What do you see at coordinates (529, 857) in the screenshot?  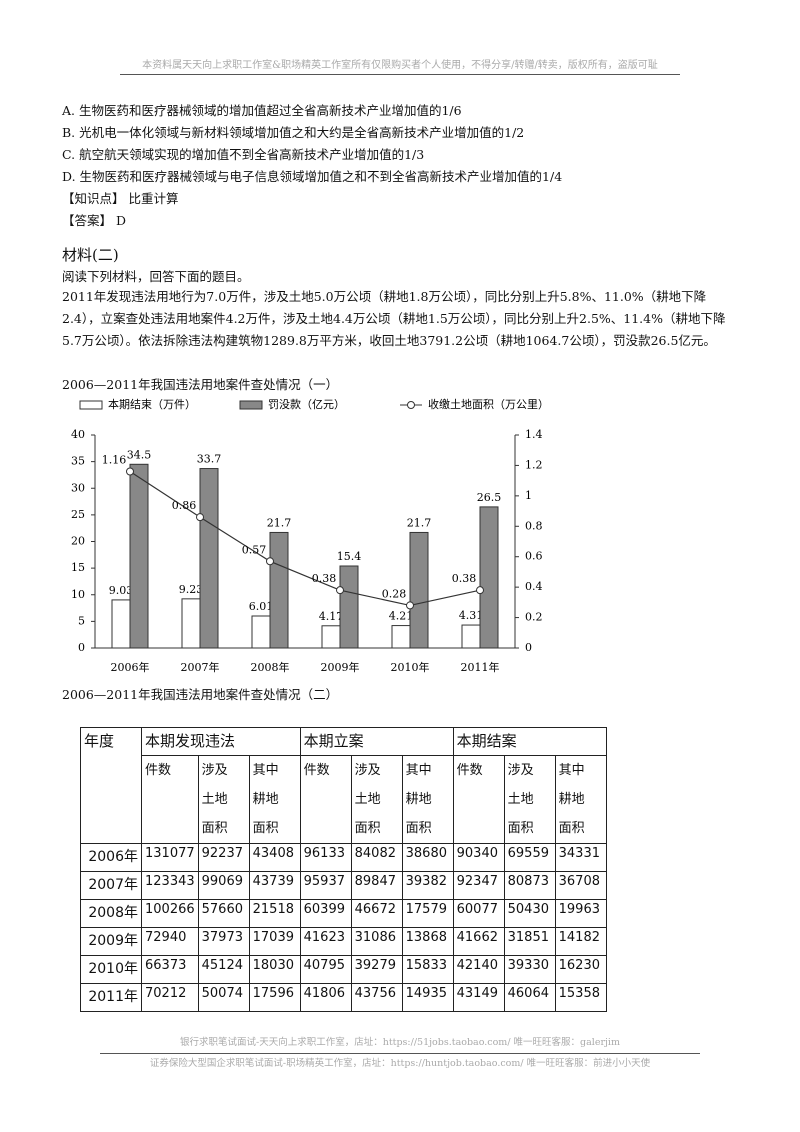 I see `number-cell: 69559` at bounding box center [529, 857].